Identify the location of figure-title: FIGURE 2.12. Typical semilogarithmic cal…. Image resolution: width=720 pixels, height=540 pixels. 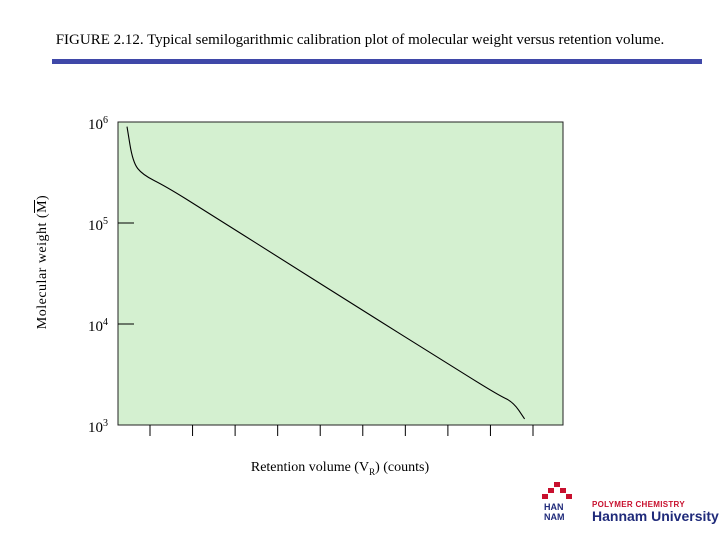
(360, 40).